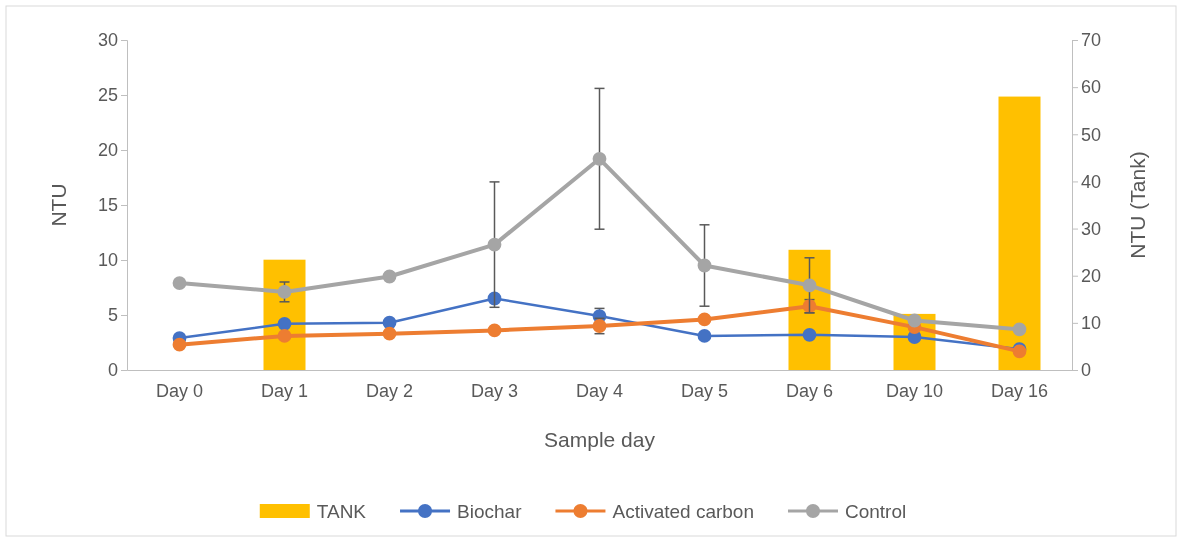  I want to click on y2-tick-label: 40, so click(1091, 181).